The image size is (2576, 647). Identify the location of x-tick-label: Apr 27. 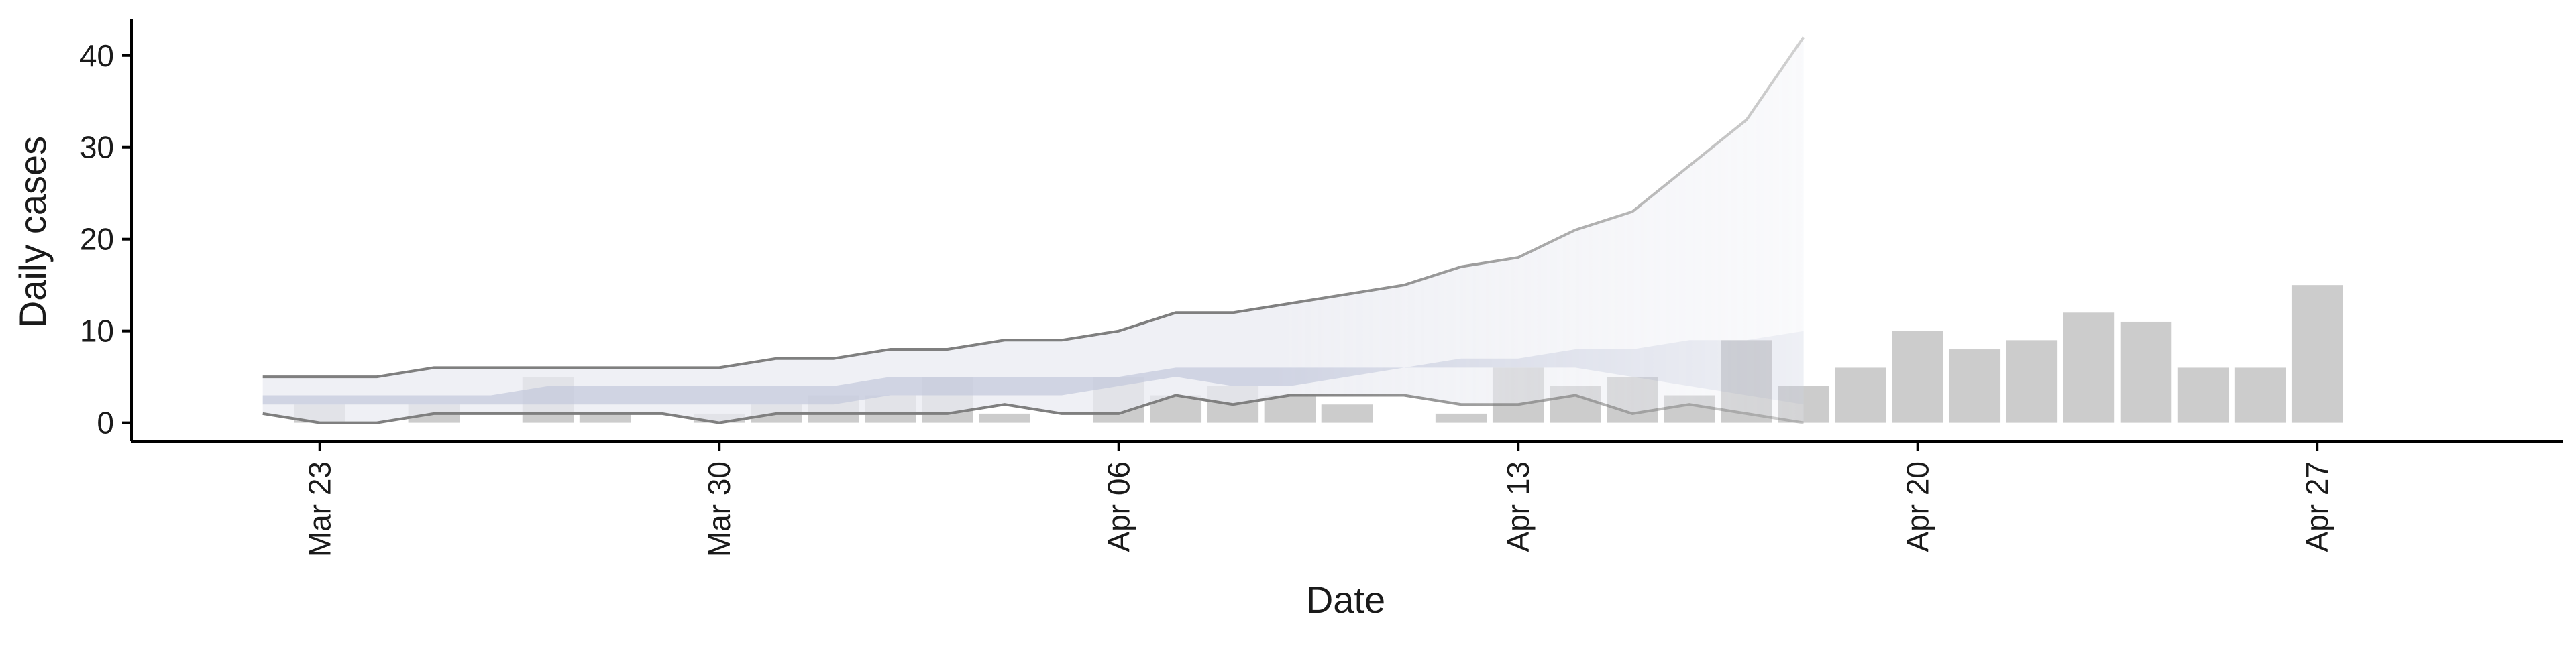
(2317, 506).